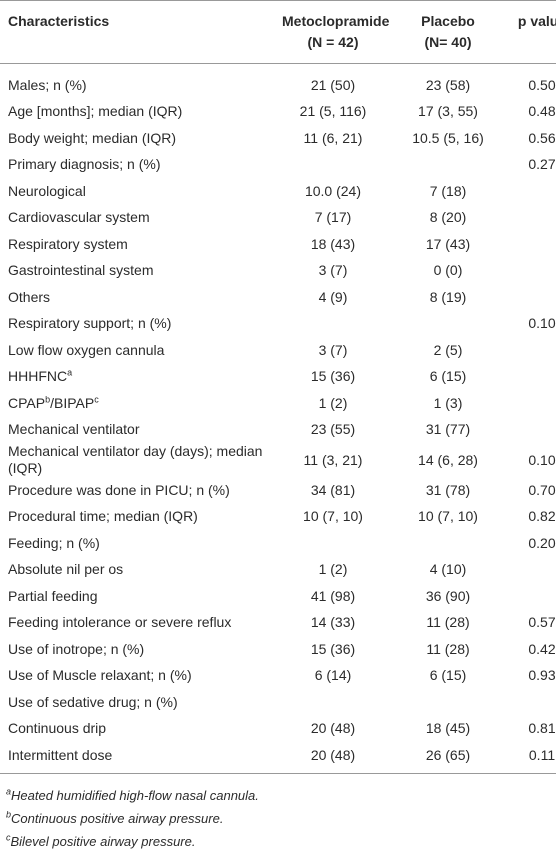  I want to click on superscript: b, so click(48, 399).